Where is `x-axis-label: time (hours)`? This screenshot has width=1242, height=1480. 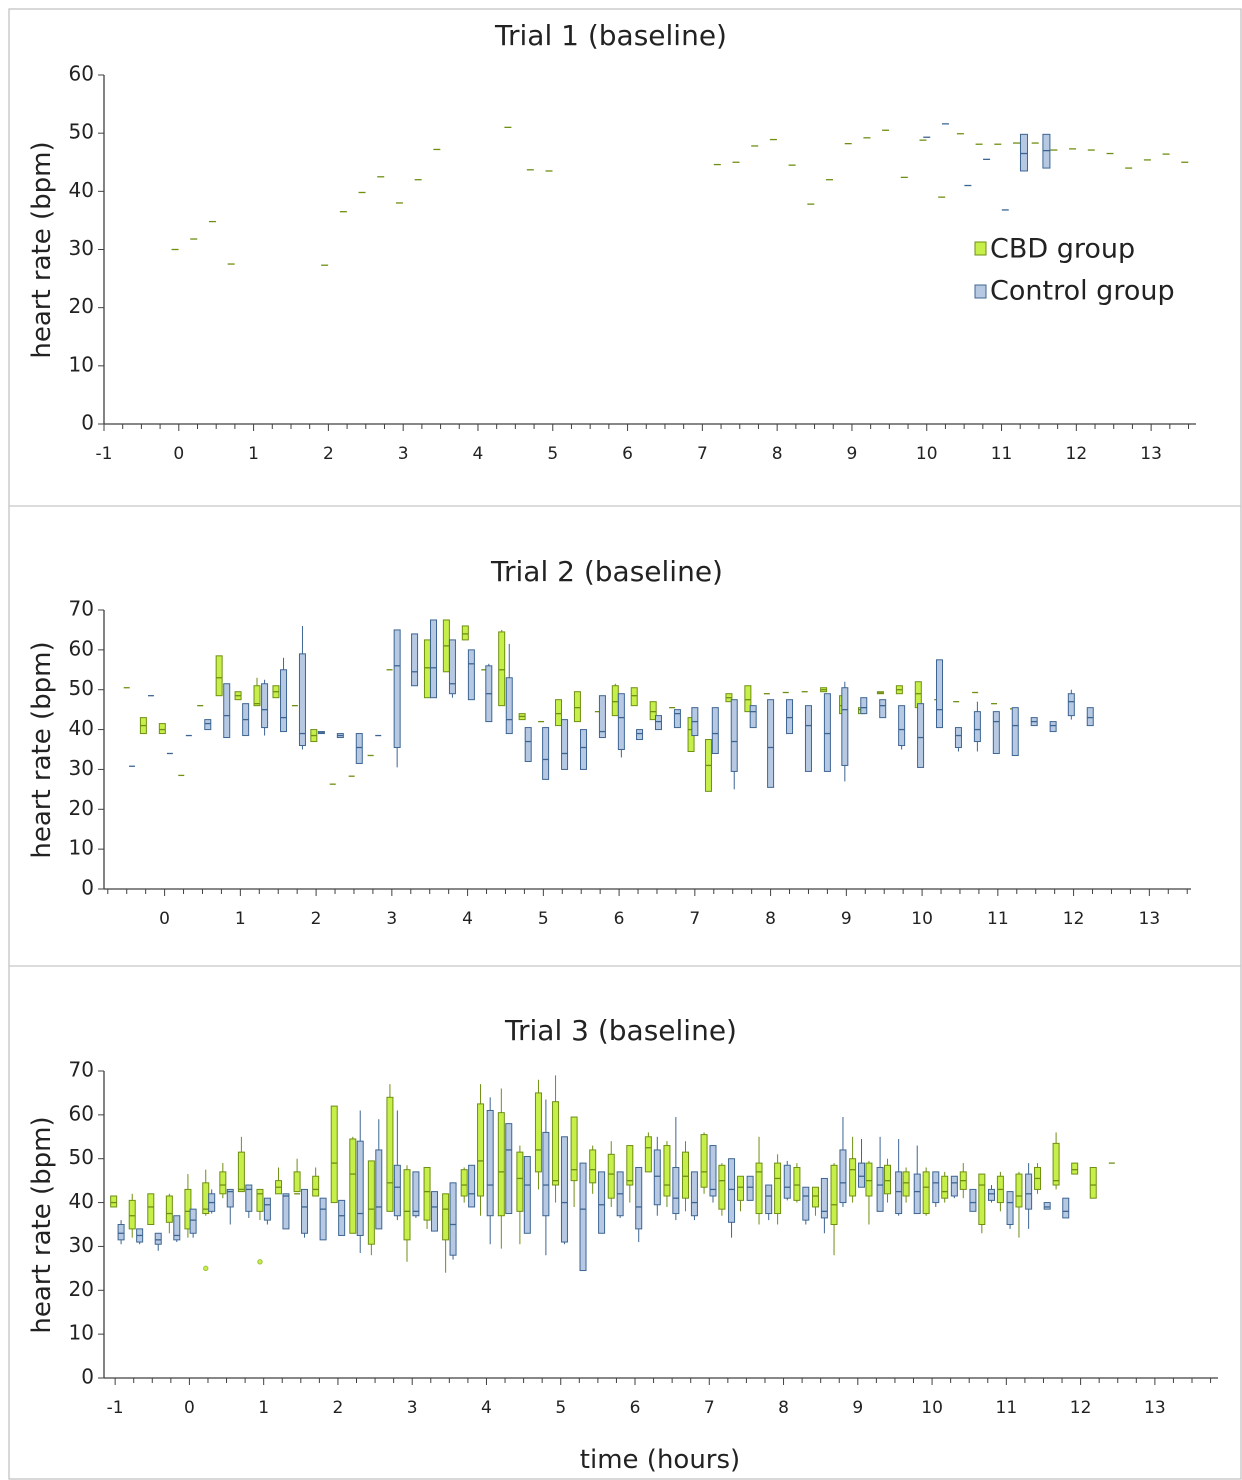
x-axis-label: time (hours) is located at coordinates (660, 1460).